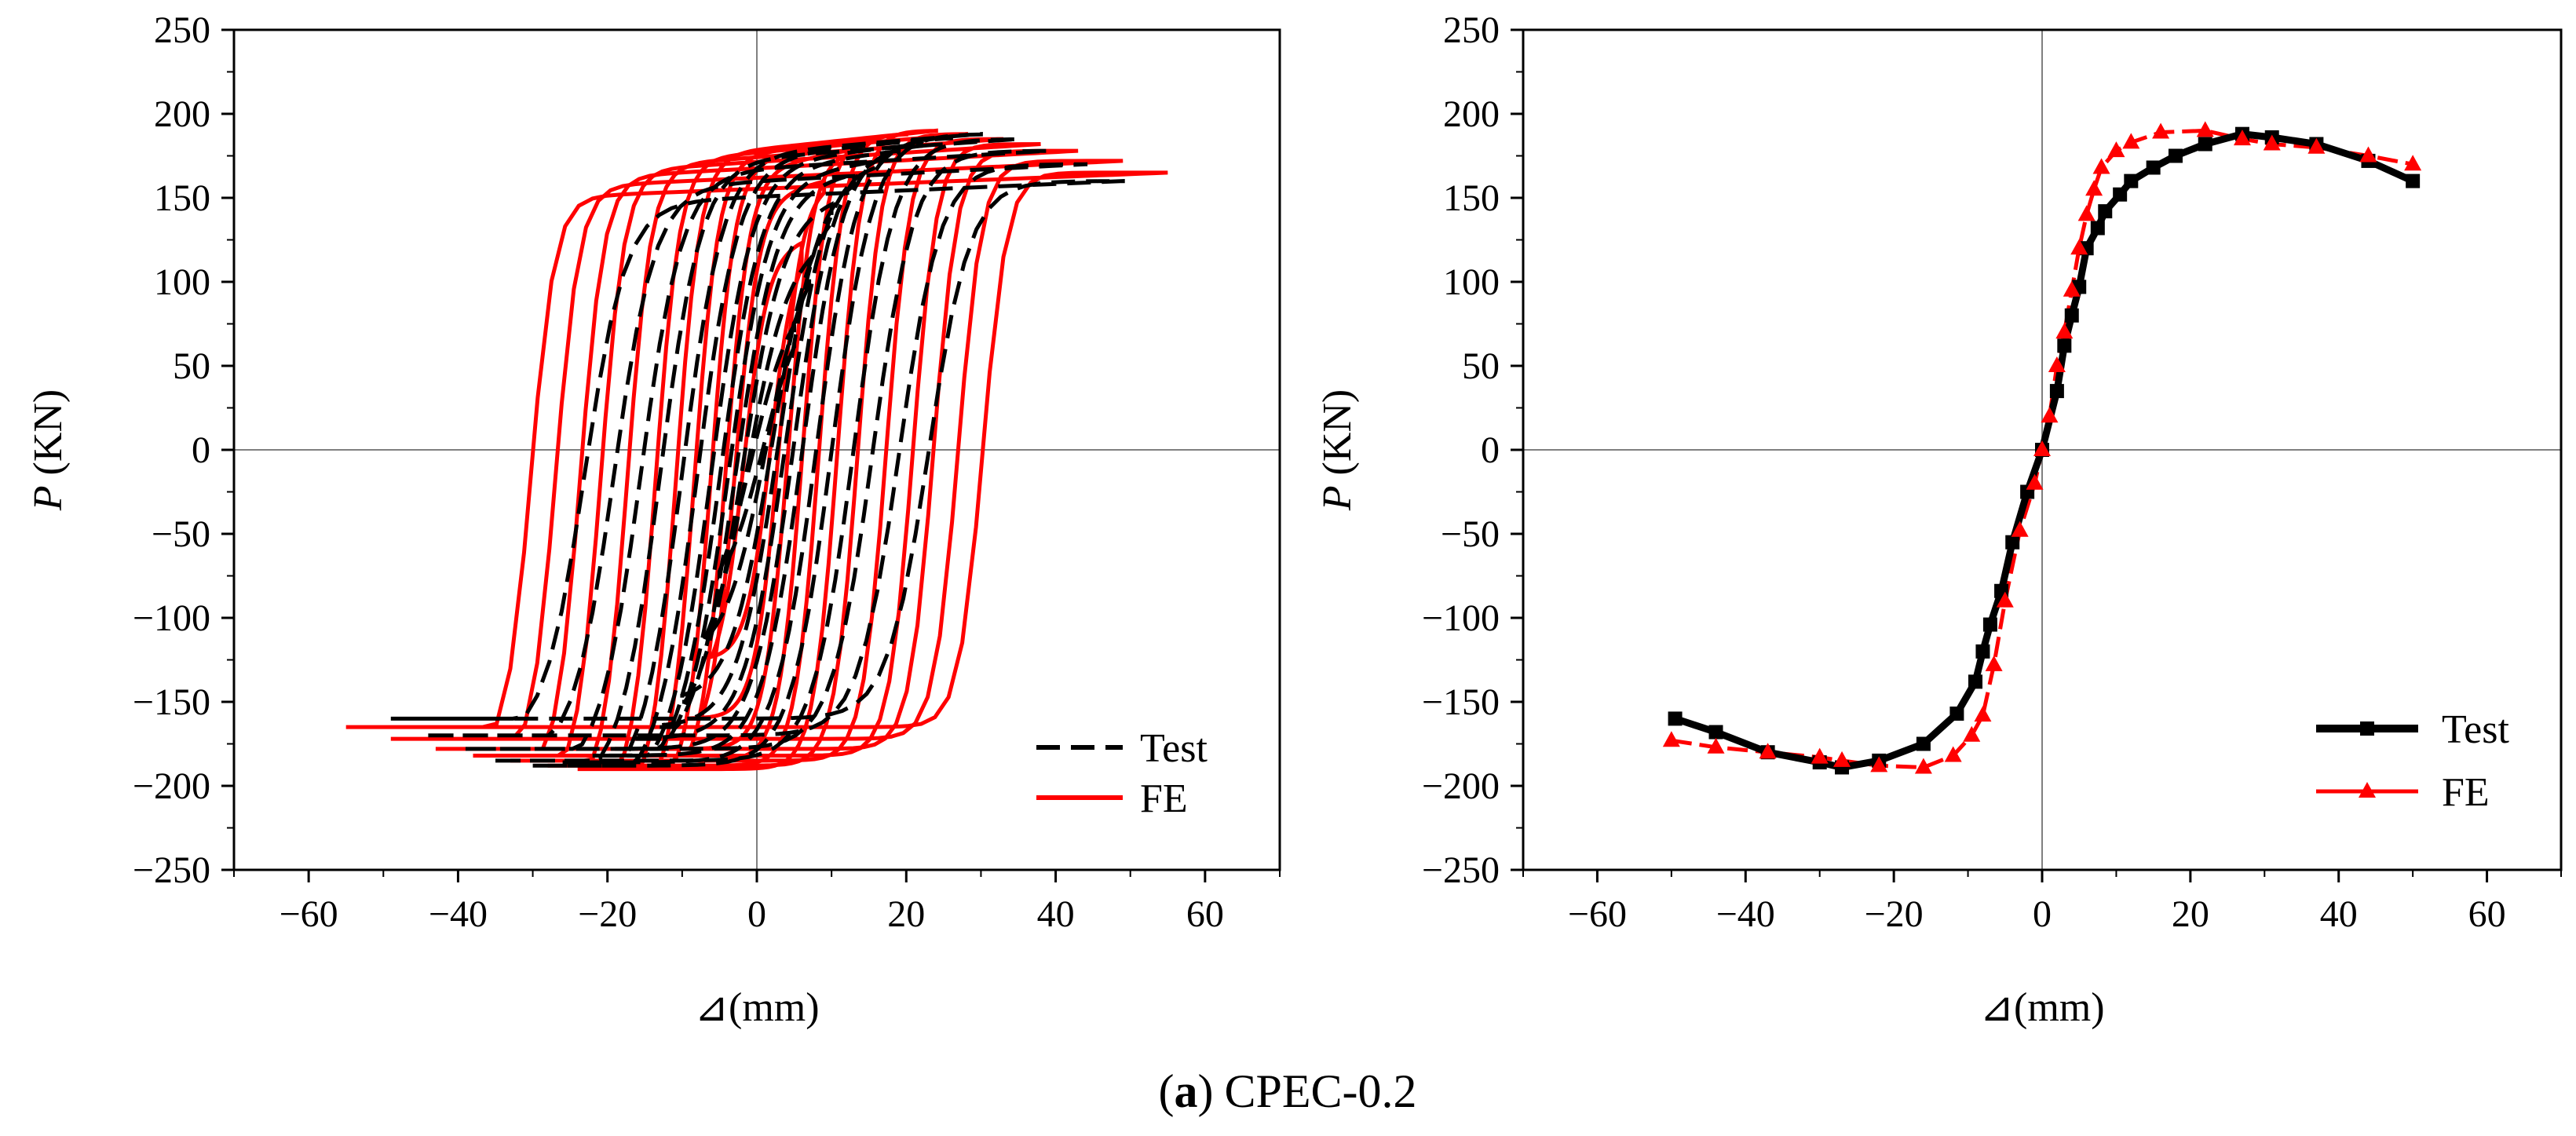 This screenshot has width=2576, height=1136. Describe the element at coordinates (1166, 1091) in the screenshot. I see `caption-open-paren: (` at that location.